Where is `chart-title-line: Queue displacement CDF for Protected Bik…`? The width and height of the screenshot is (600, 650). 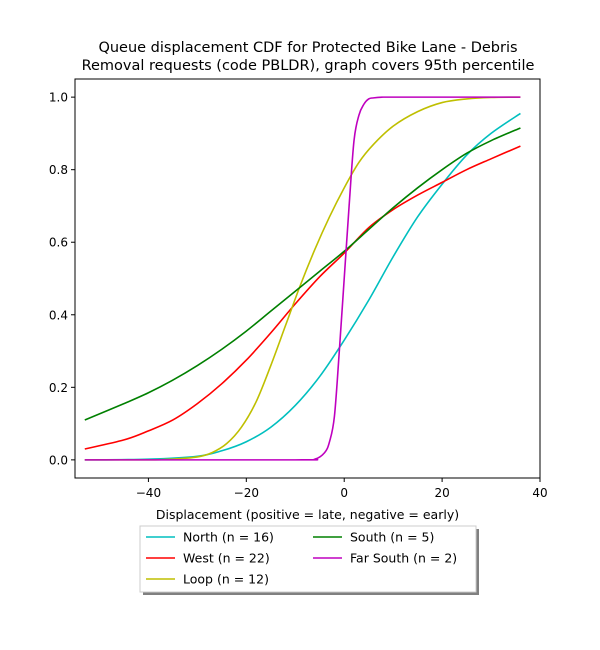 chart-title-line: Queue displacement CDF for Protected Bik… is located at coordinates (307, 48).